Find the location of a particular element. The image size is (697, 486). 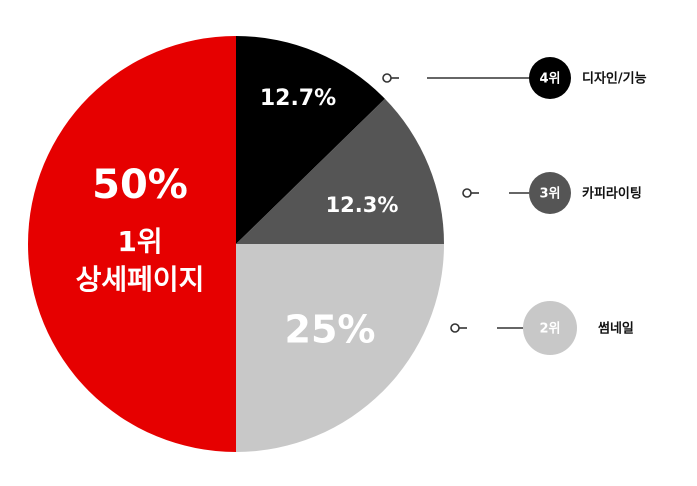

legend-rank-label: 4위 is located at coordinates (549, 79).